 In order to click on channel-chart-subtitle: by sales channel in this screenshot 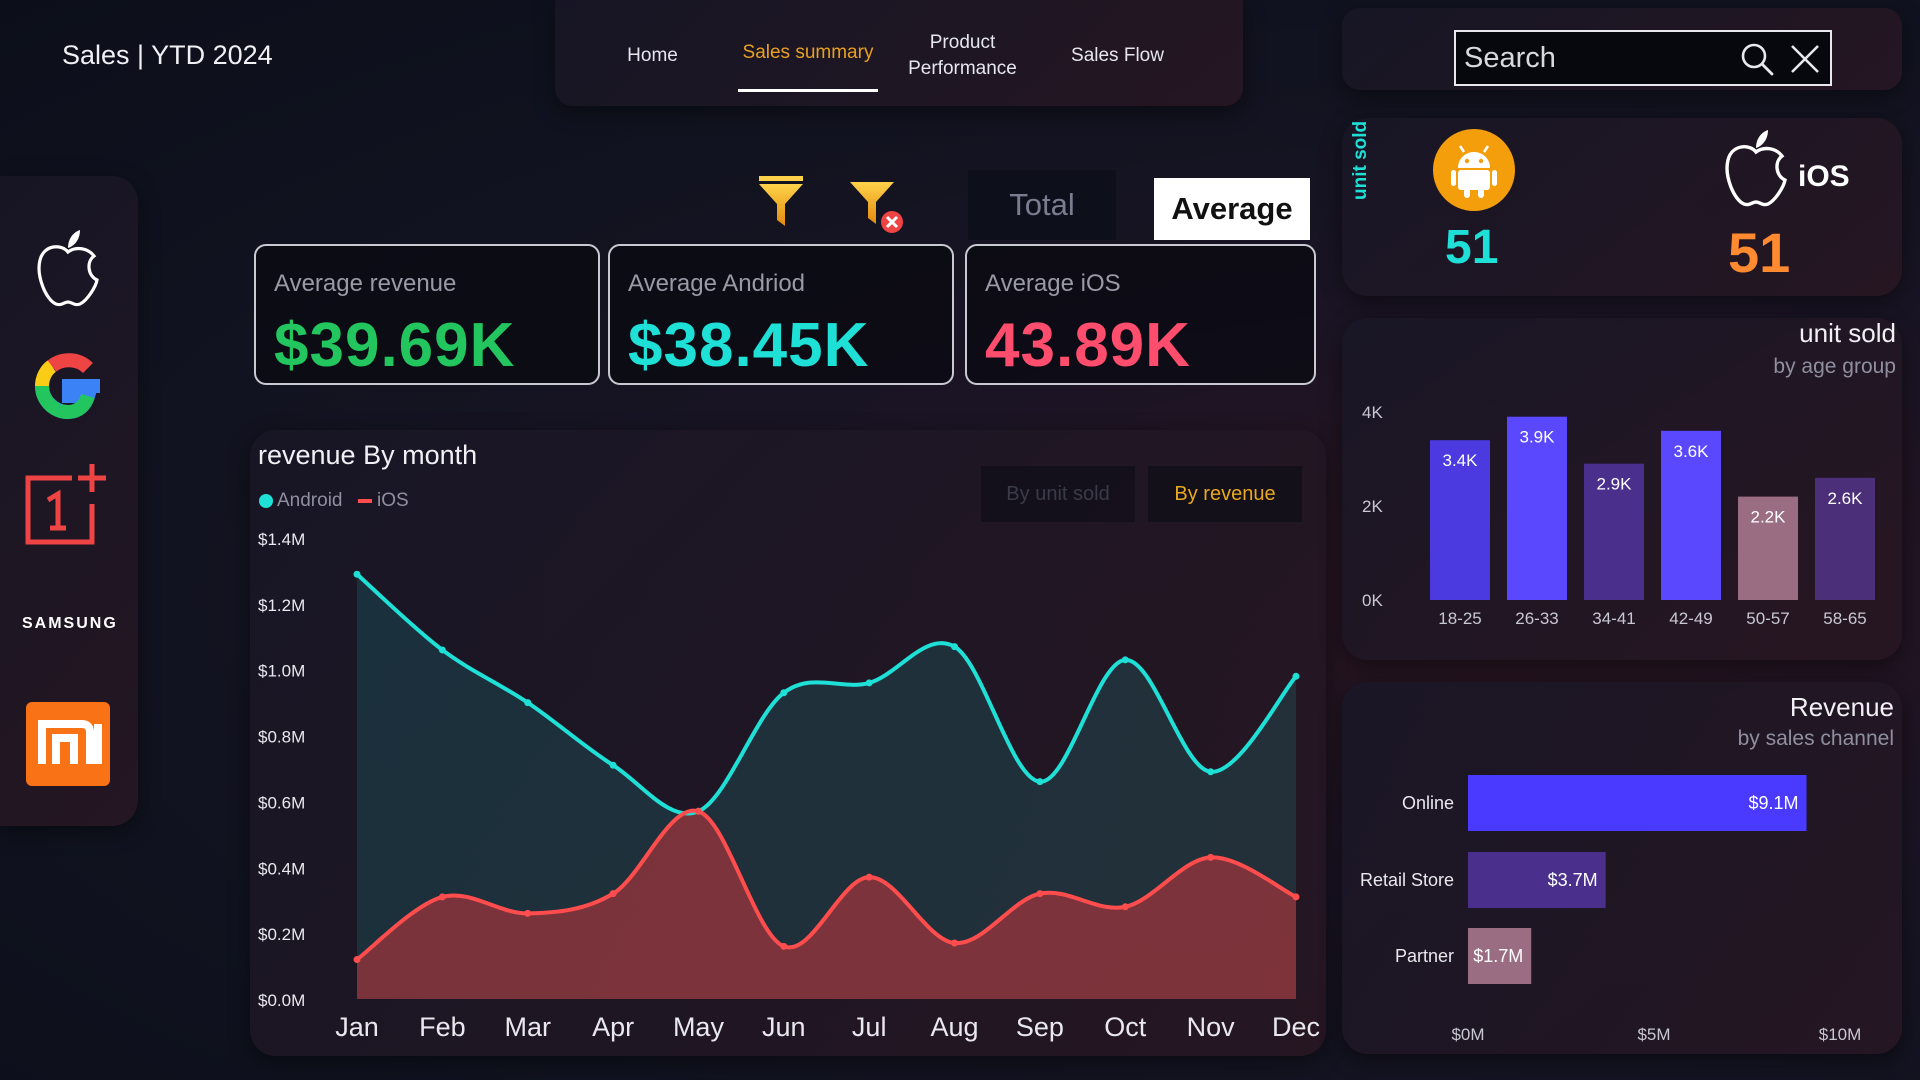, I will do `click(1815, 738)`.